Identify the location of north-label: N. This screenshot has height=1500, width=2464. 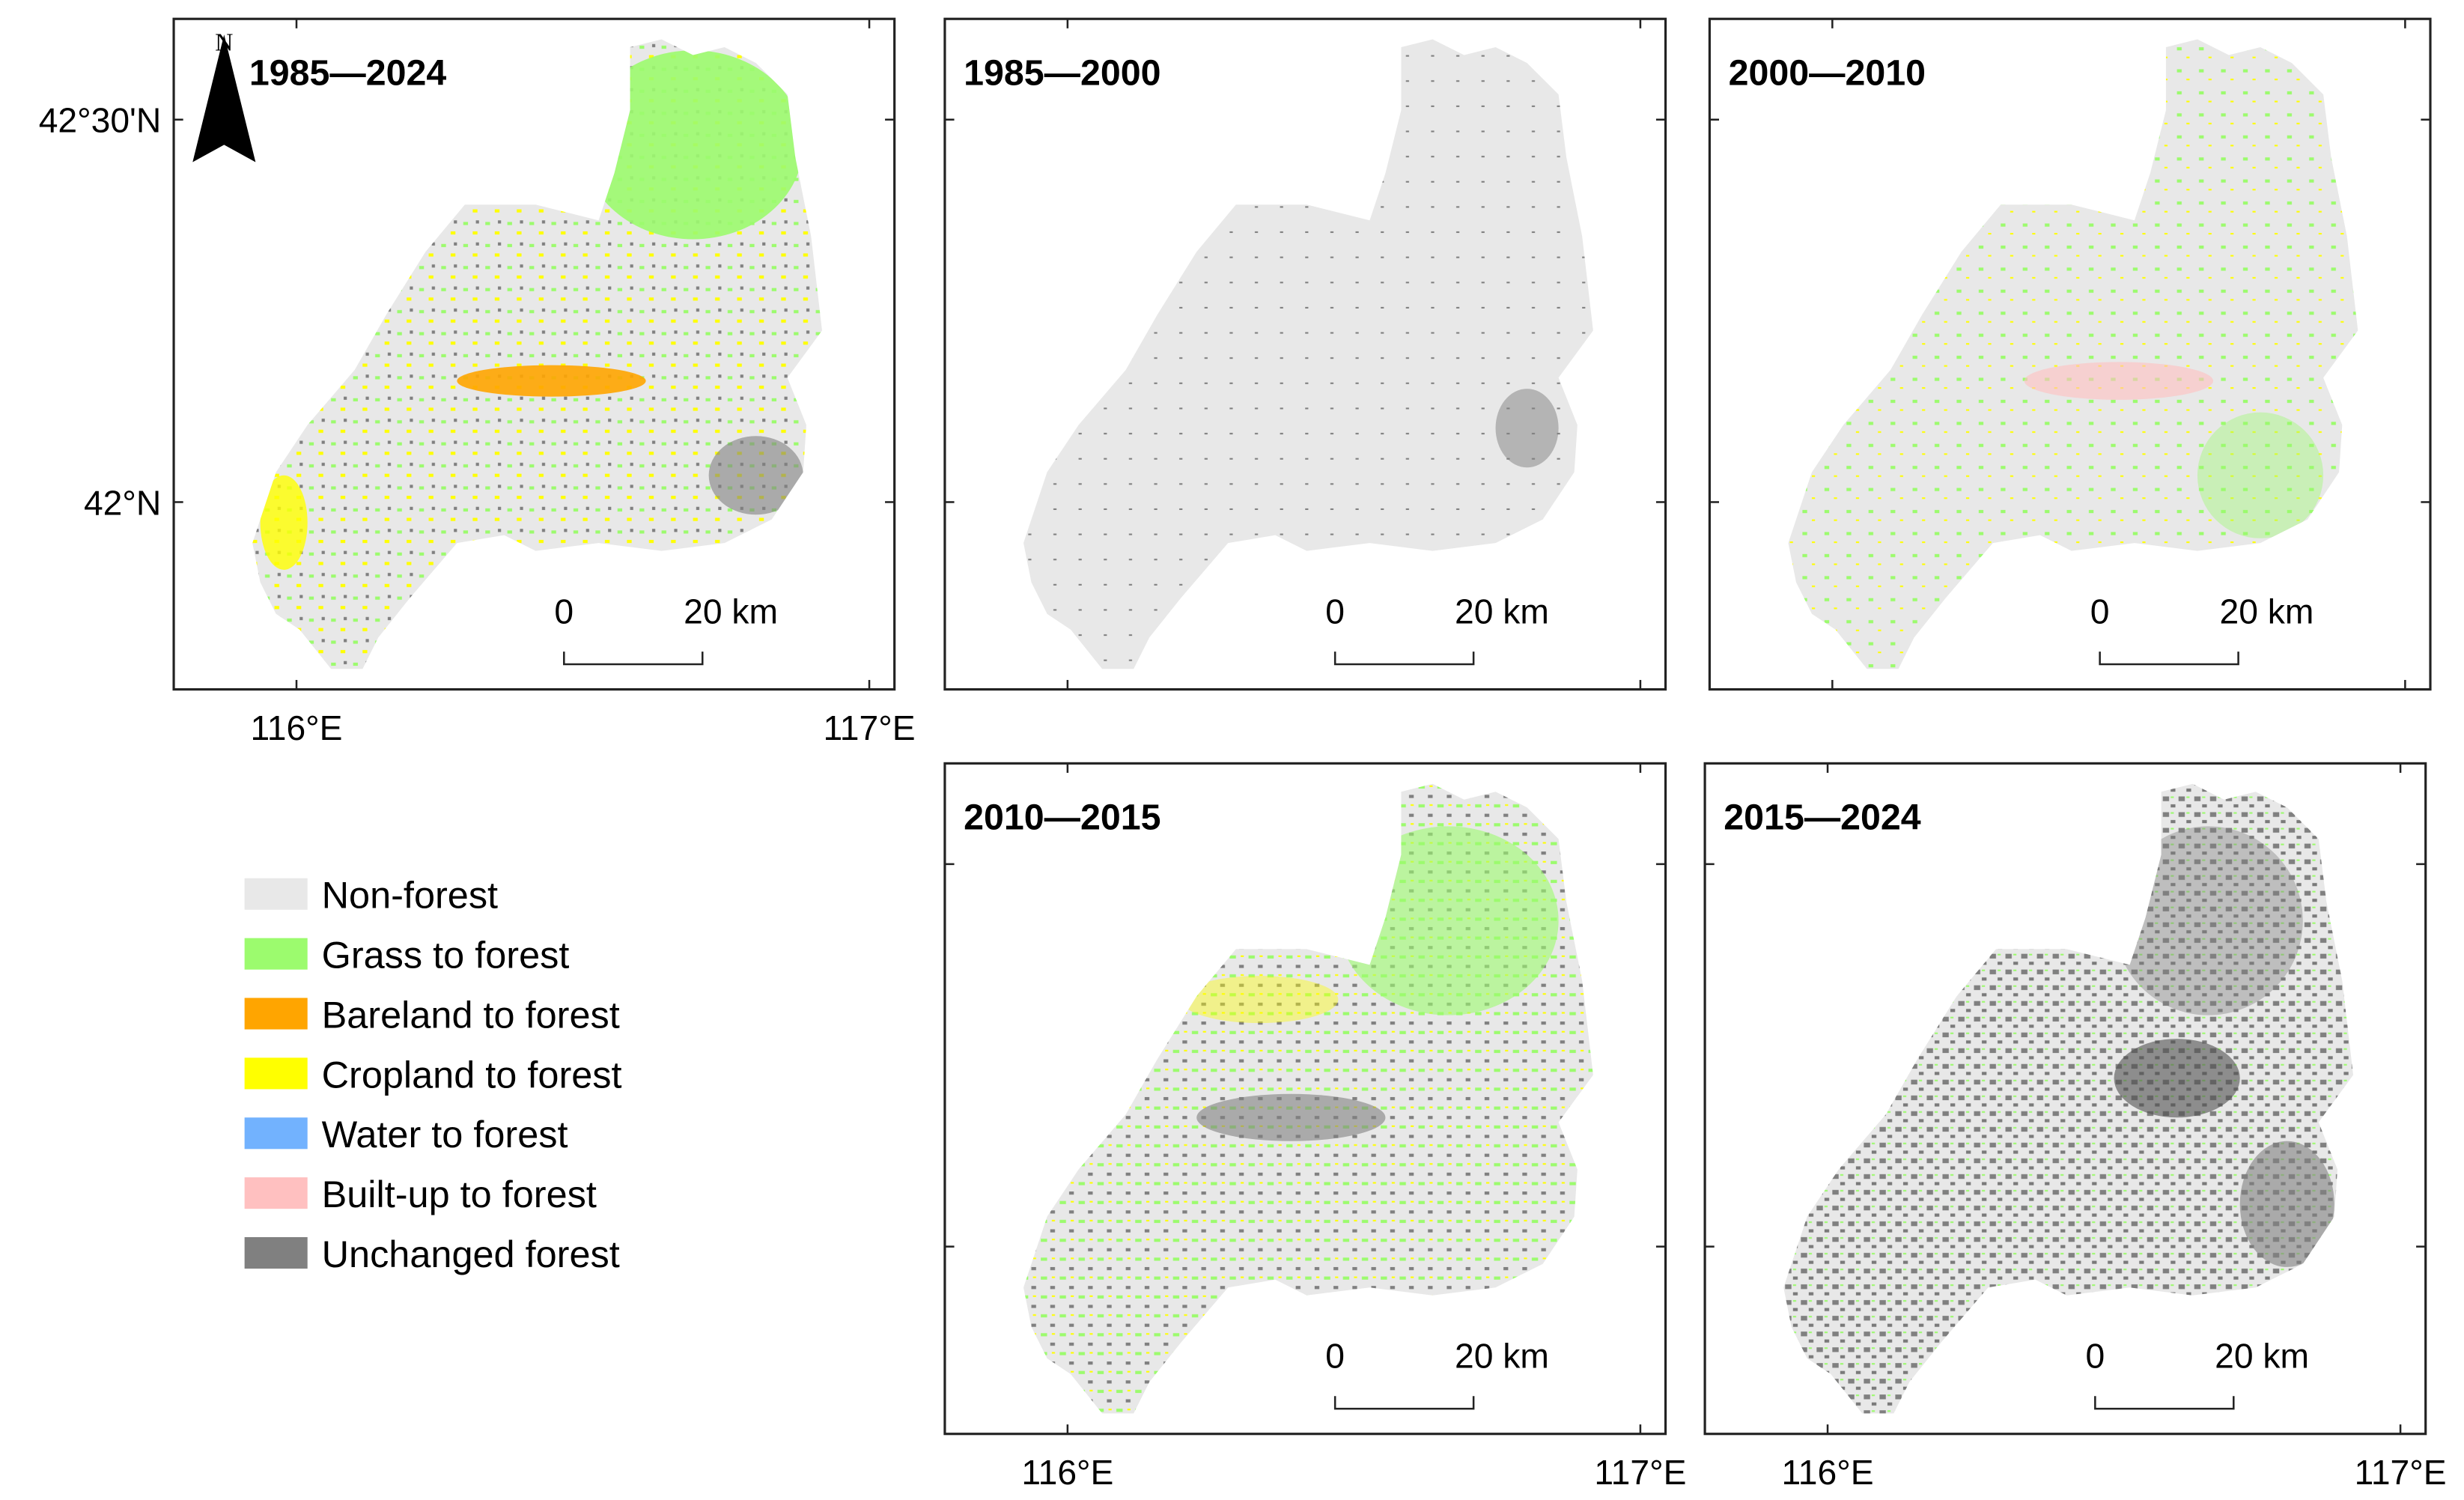
(224, 42).